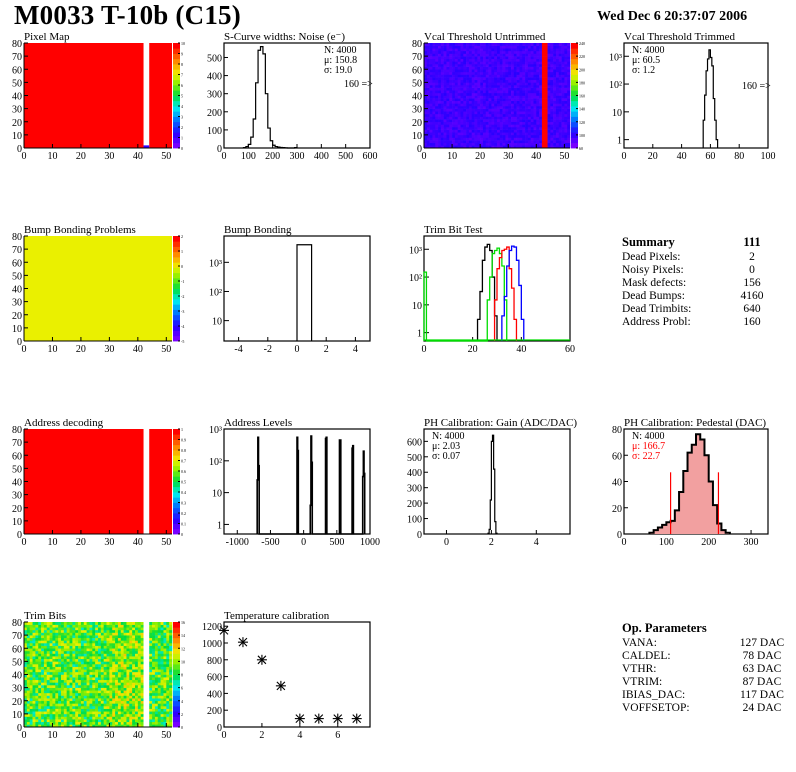 The height and width of the screenshot is (772, 796). I want to click on x-tick-label: 40, so click(138, 156).